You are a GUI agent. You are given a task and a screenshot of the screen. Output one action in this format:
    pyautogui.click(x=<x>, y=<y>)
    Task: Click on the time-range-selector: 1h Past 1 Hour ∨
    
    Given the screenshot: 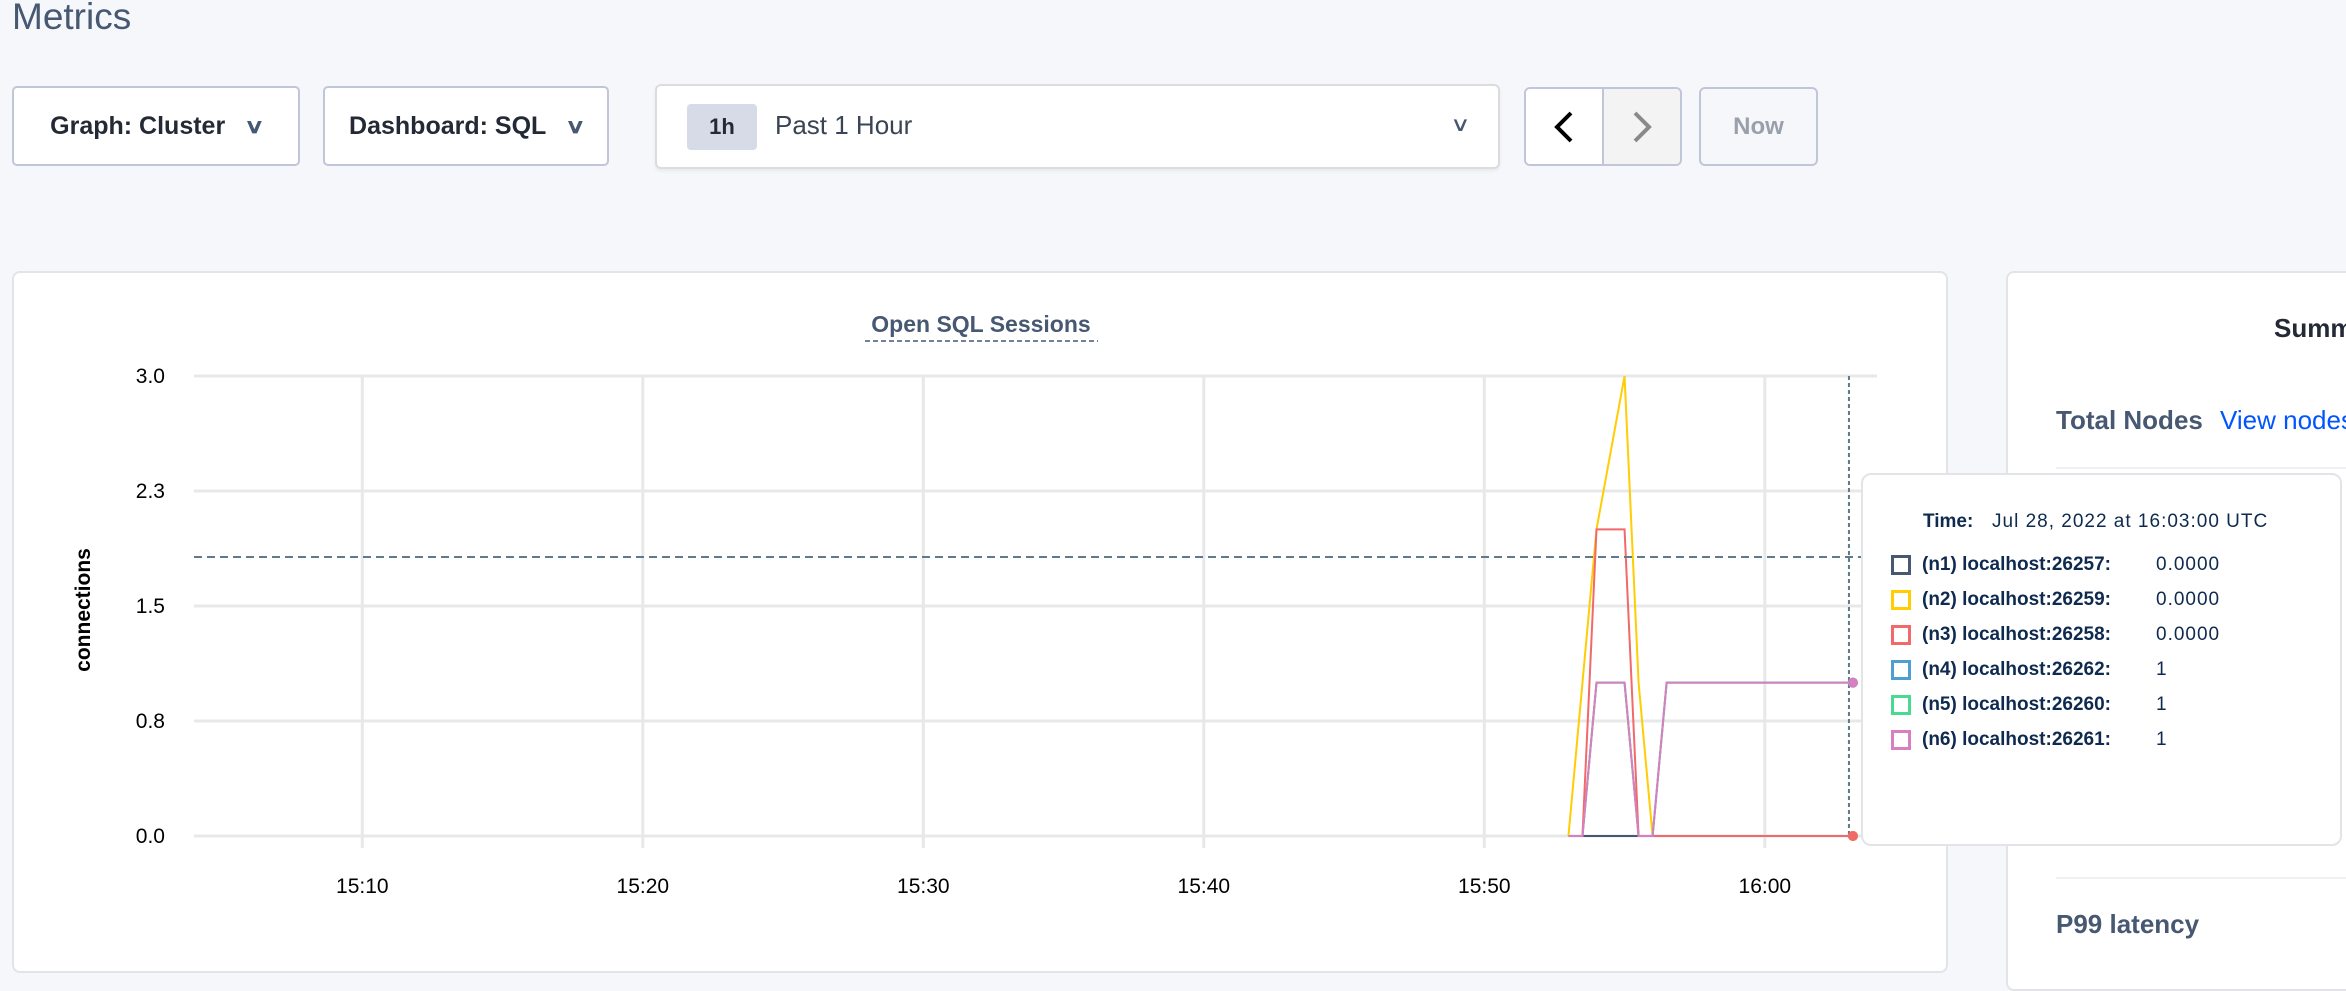 What is the action you would take?
    pyautogui.click(x=1077, y=126)
    